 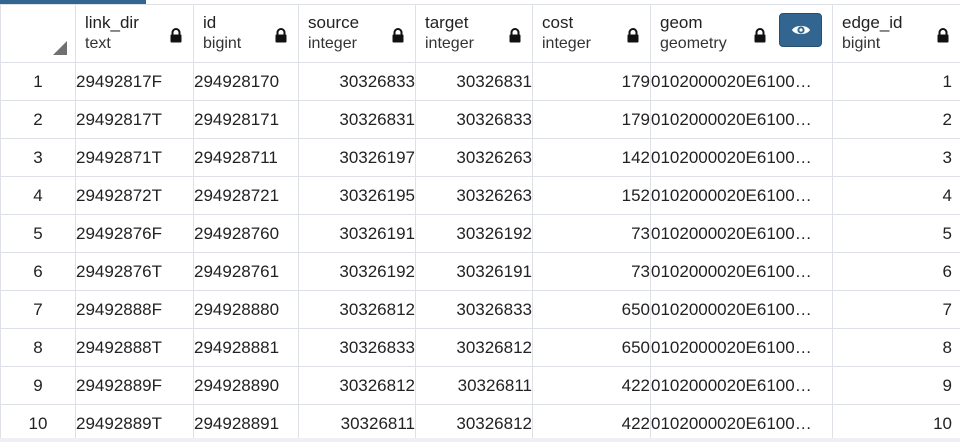 I want to click on cell-id: 294928890, so click(x=246, y=385).